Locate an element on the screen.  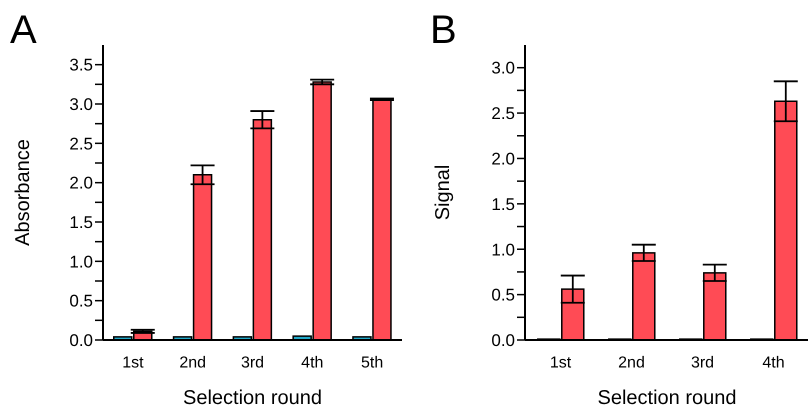
x-tick-label: 5th is located at coordinates (372, 363).